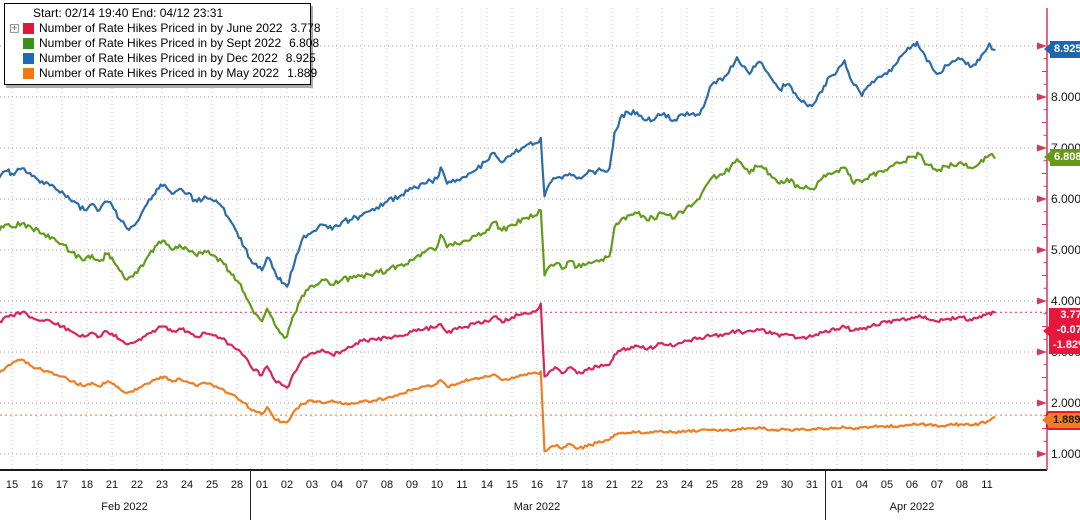 The width and height of the screenshot is (1080, 523). What do you see at coordinates (787, 485) in the screenshot?
I see `x-axis-tick-label: 30` at bounding box center [787, 485].